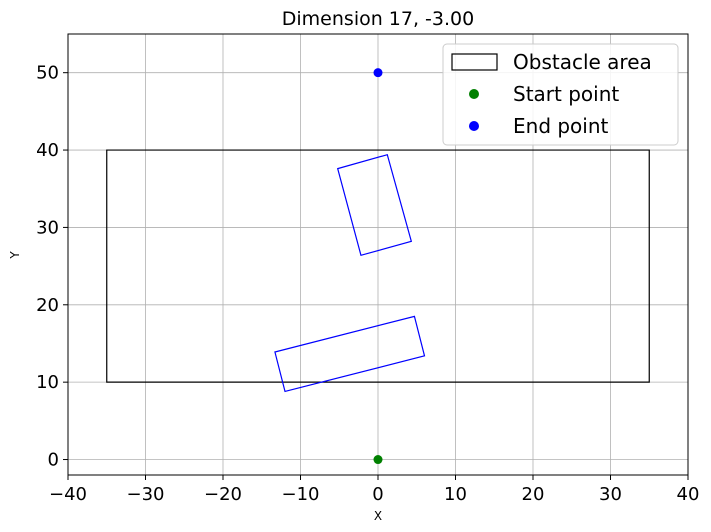 This screenshot has height=532, width=711. Describe the element at coordinates (68, 494) in the screenshot. I see `x-tick-label: −40` at that location.